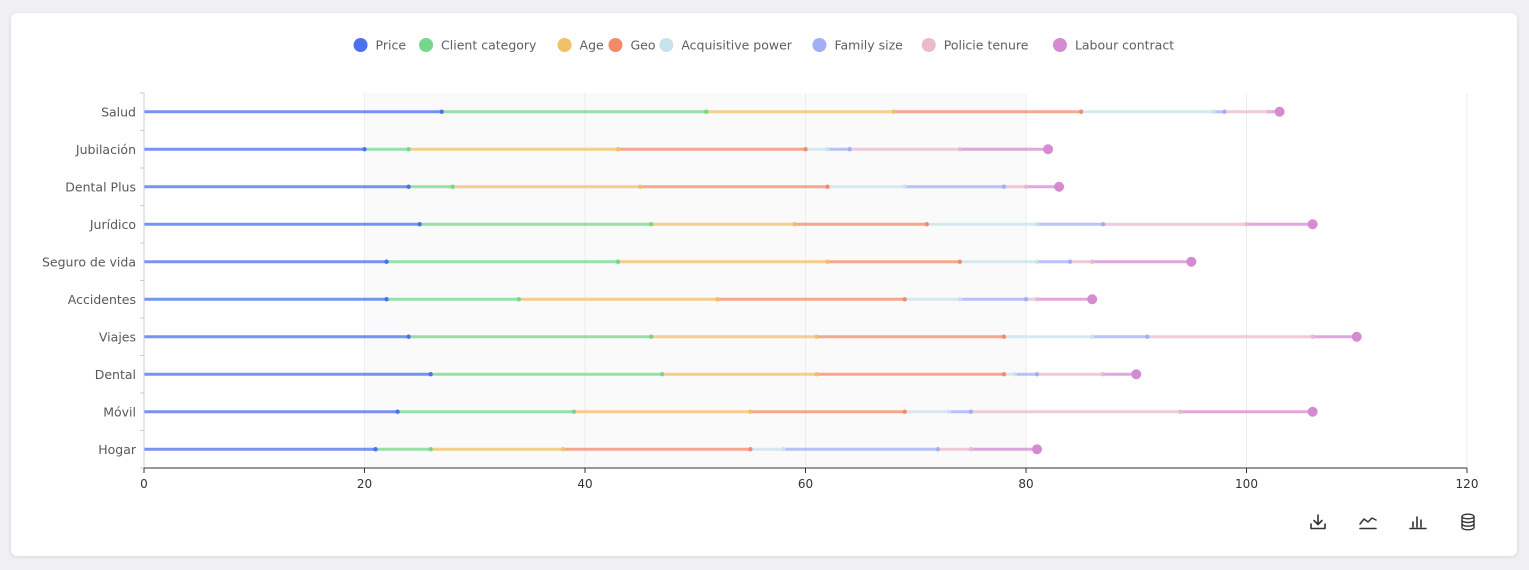  Describe the element at coordinates (117, 336) in the screenshot. I see `category-label: Viajes` at that location.